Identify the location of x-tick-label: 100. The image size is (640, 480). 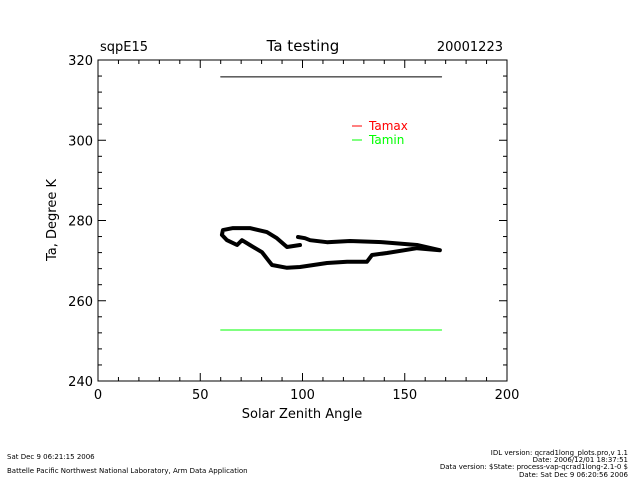
(302, 395).